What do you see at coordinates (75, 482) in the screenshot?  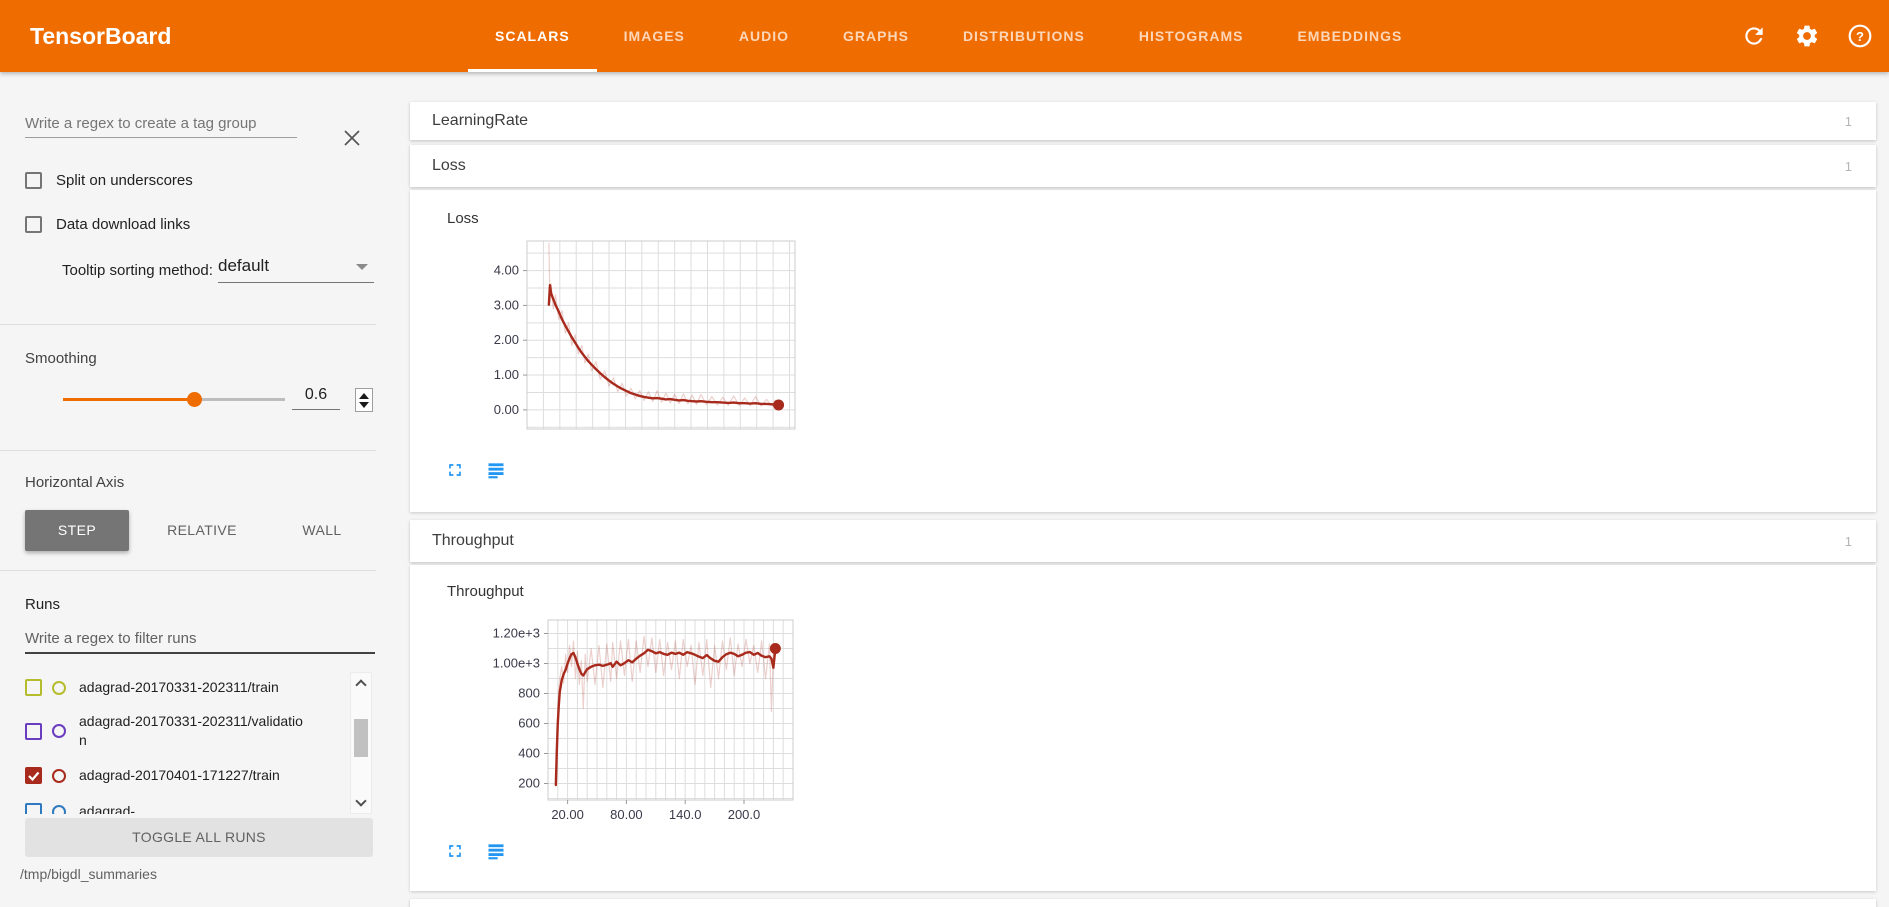 I see `horizontal-axis-label: Horizontal Axis` at bounding box center [75, 482].